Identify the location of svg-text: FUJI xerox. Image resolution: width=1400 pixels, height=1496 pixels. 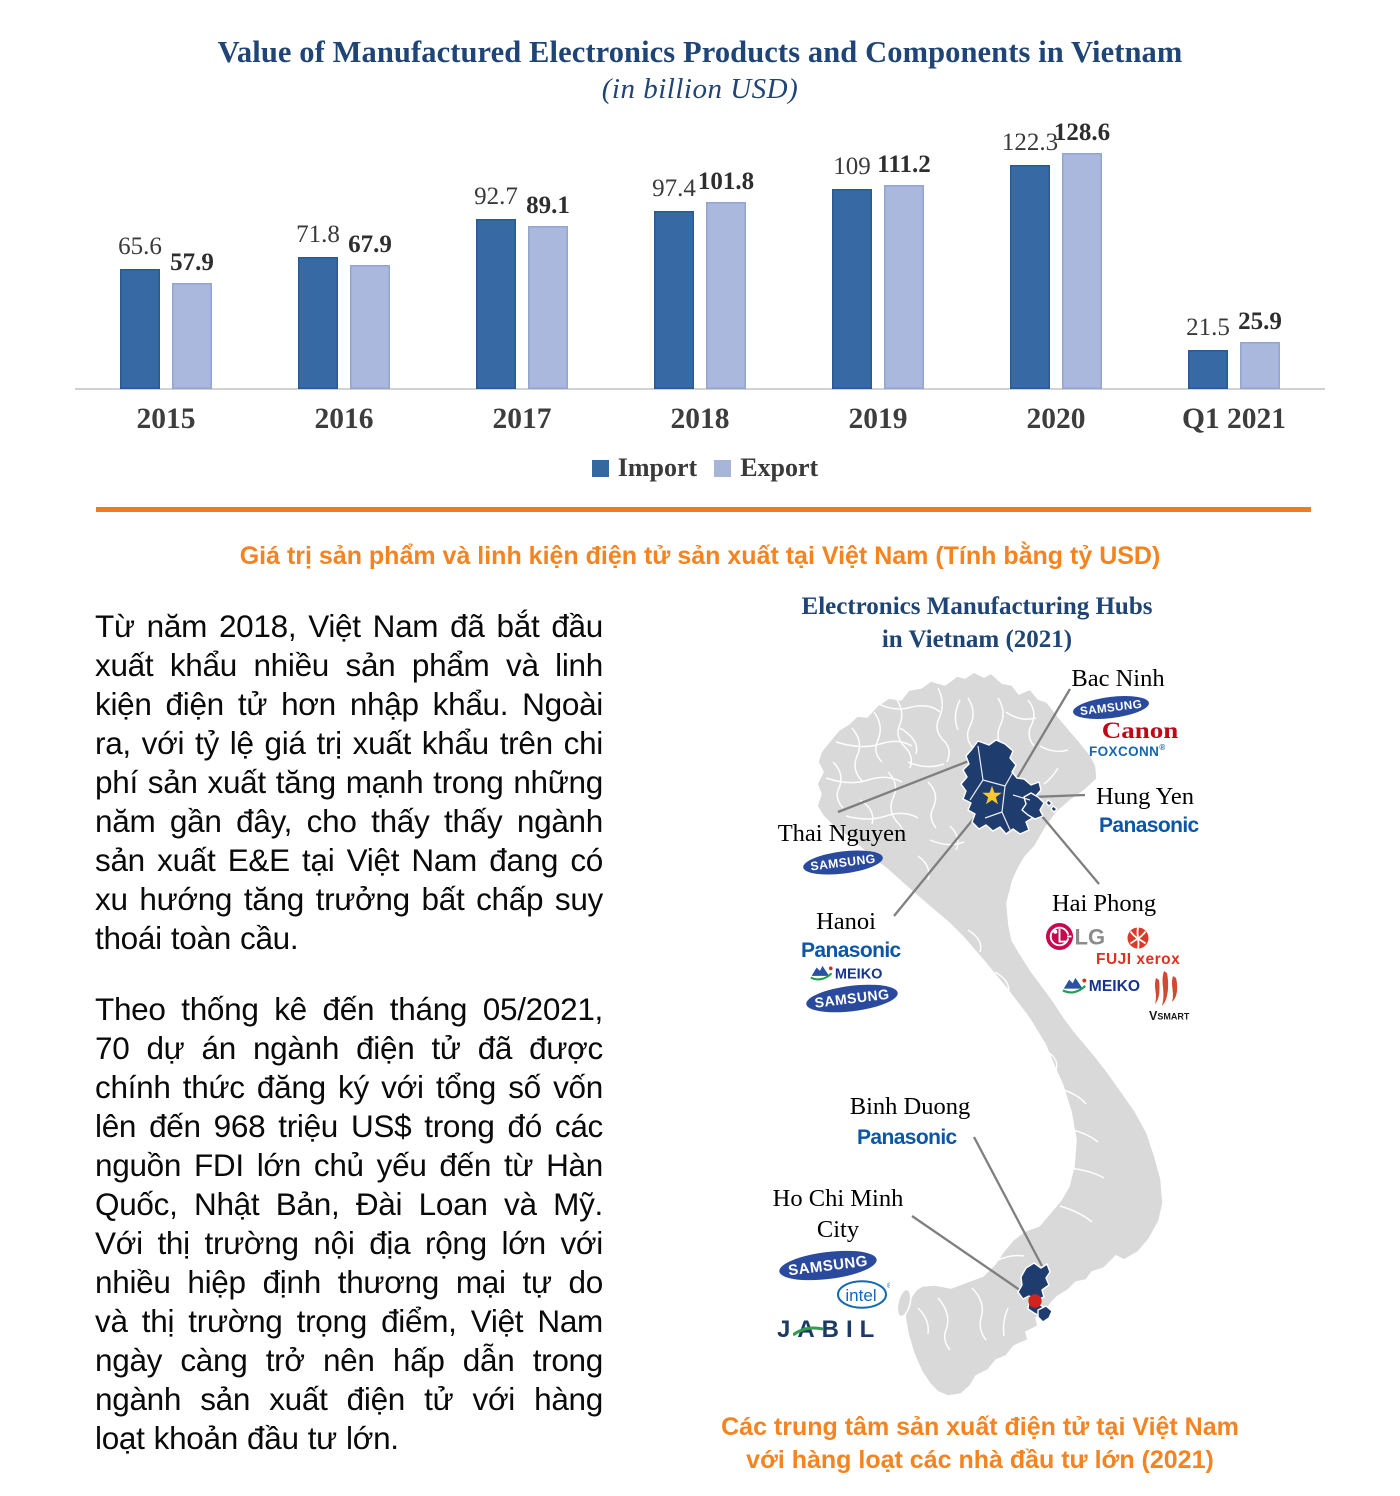
(1138, 958).